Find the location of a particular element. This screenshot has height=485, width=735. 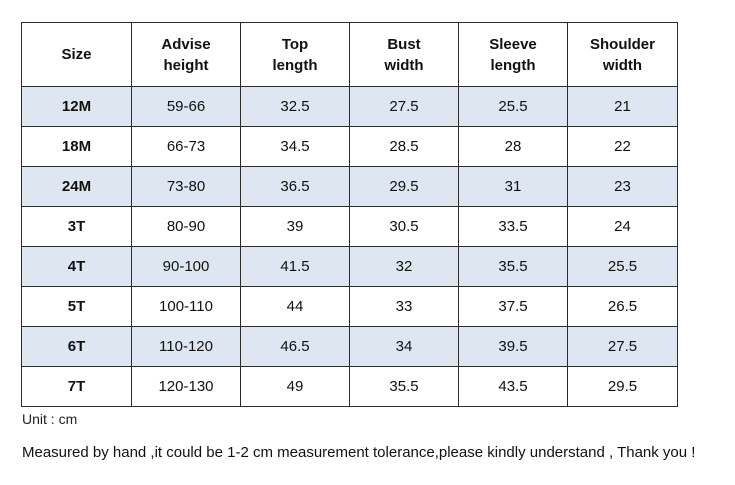

table-row: 6T 110-120 46.5 34 39.5 27.5 is located at coordinates (349, 346).